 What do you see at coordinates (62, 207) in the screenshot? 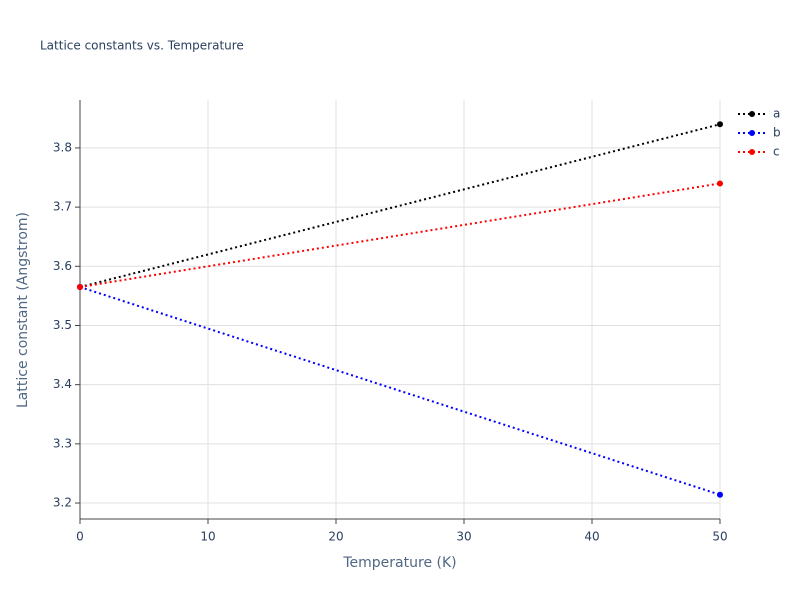
I see `y-tick-label: 3.7` at bounding box center [62, 207].